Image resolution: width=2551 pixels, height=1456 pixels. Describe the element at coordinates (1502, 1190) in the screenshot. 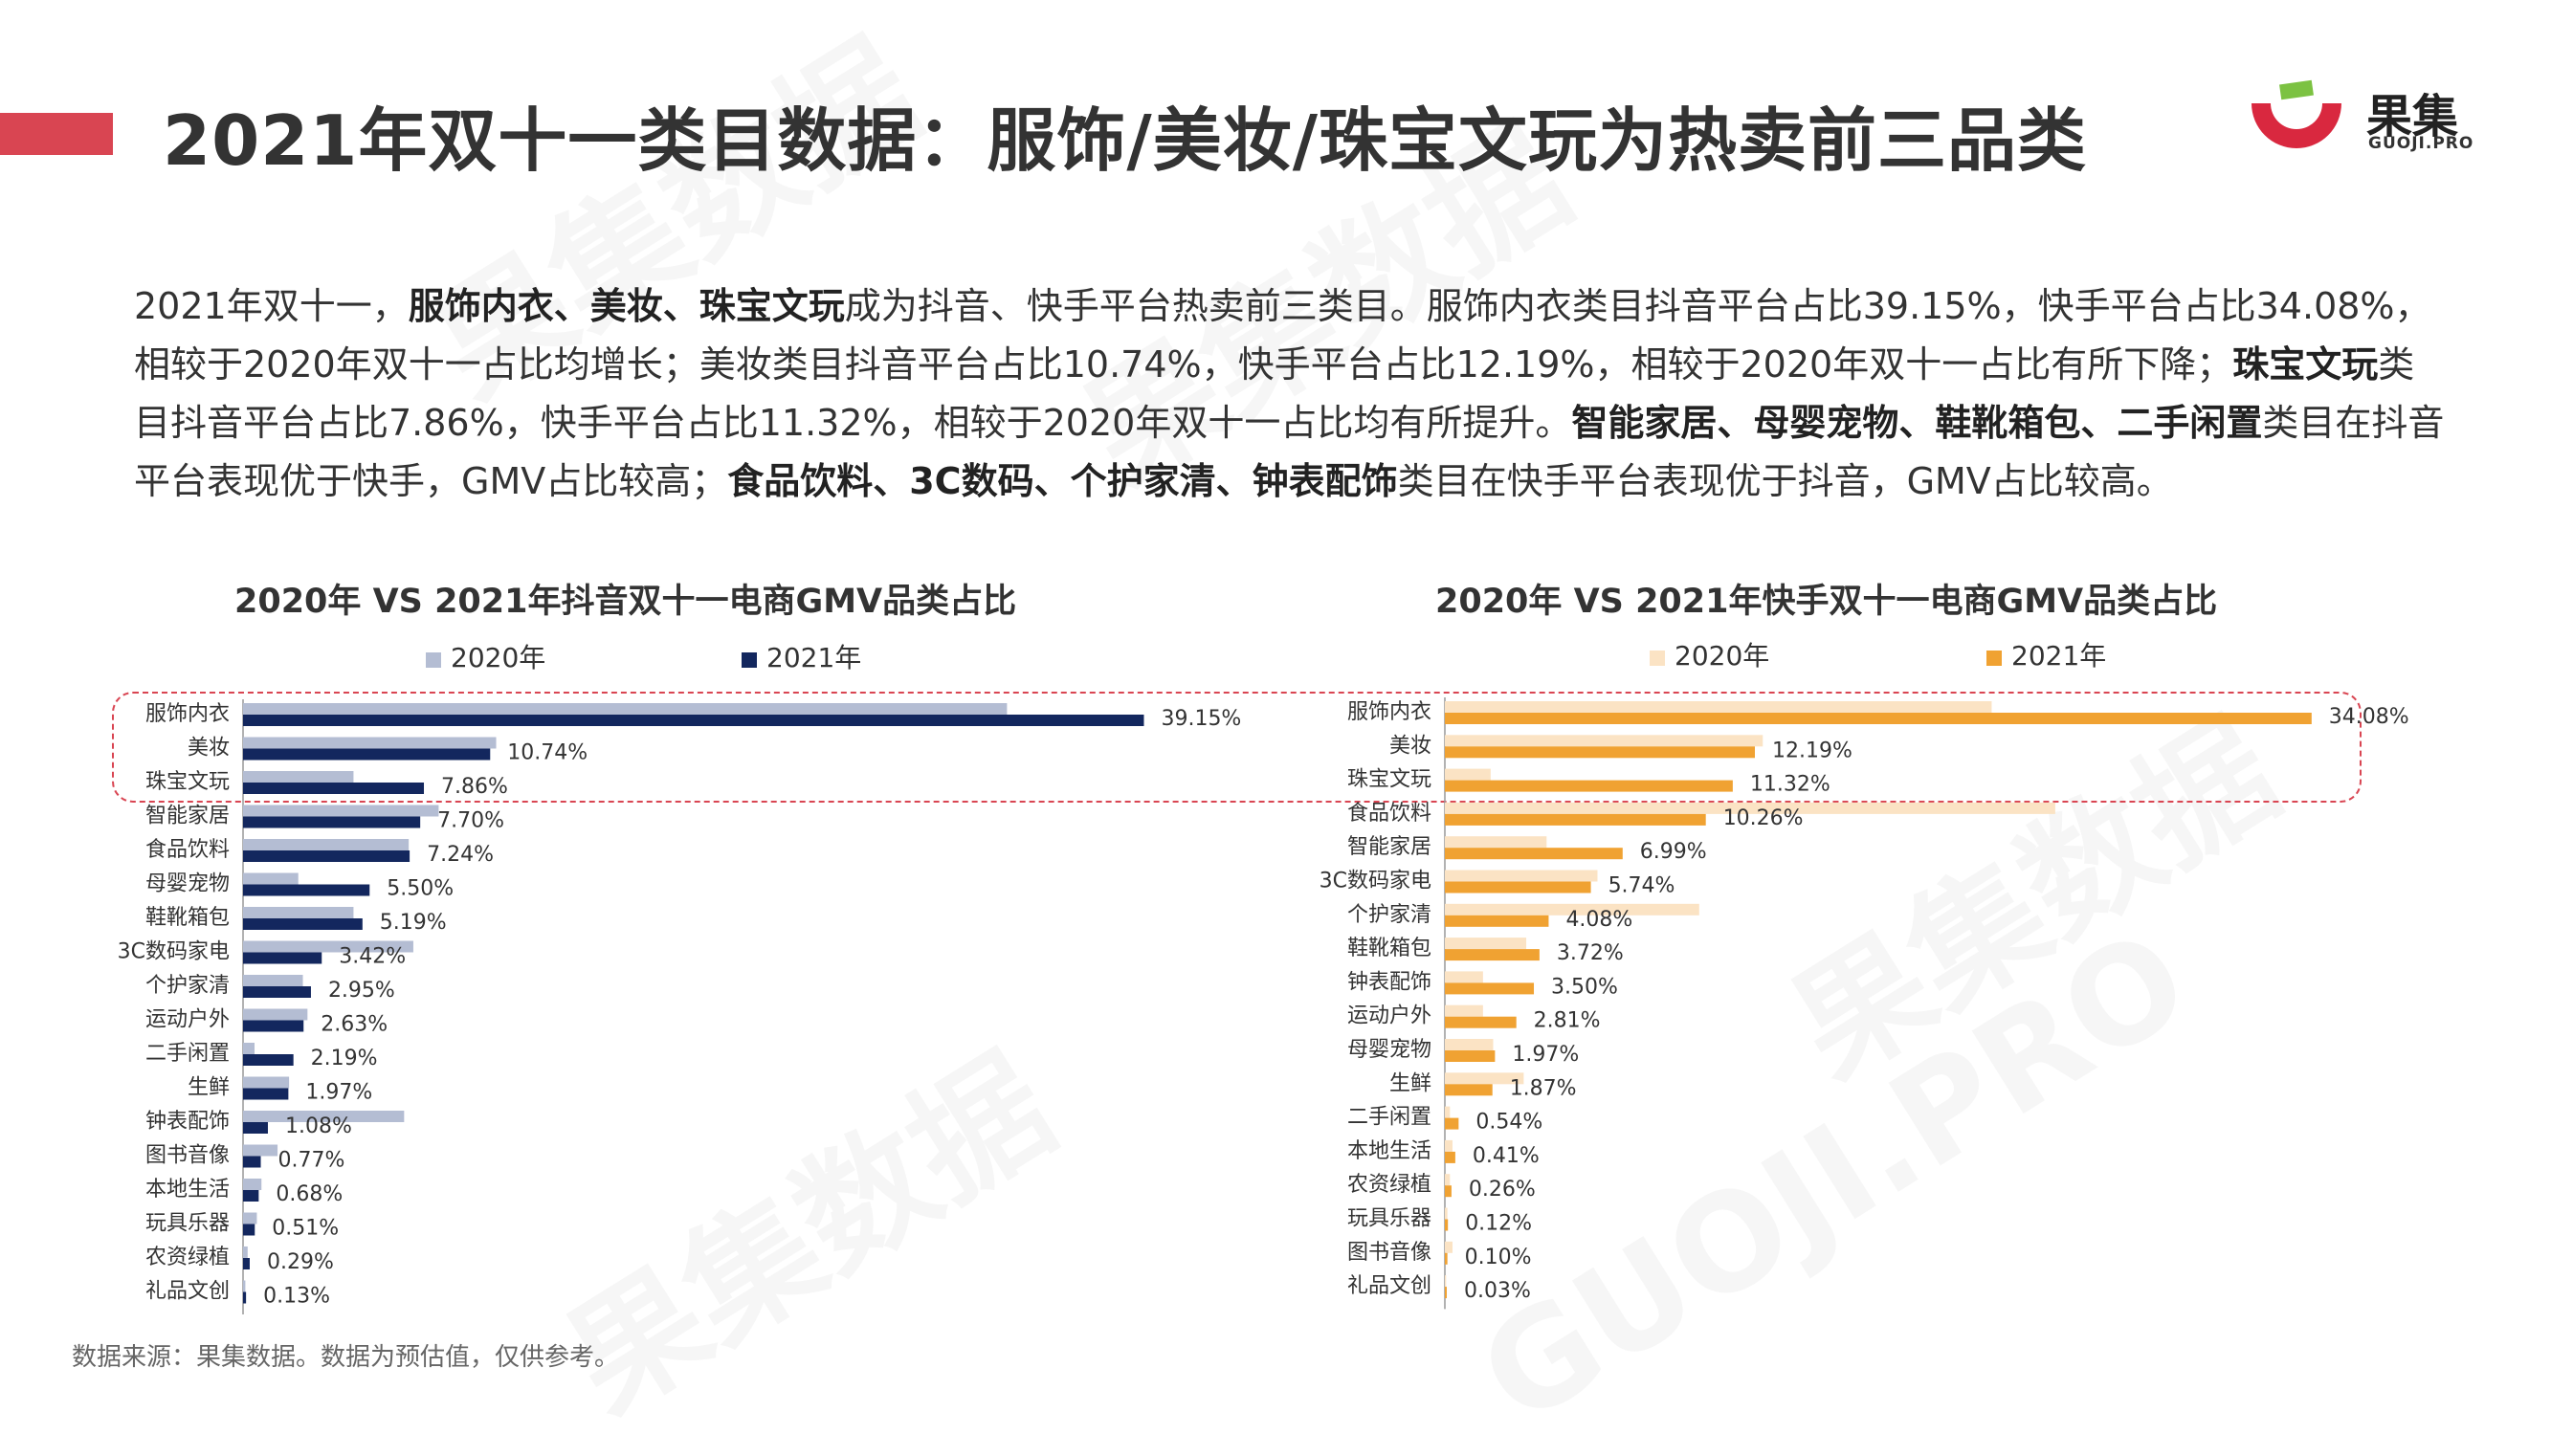

I see `data-label: 0.26%` at that location.